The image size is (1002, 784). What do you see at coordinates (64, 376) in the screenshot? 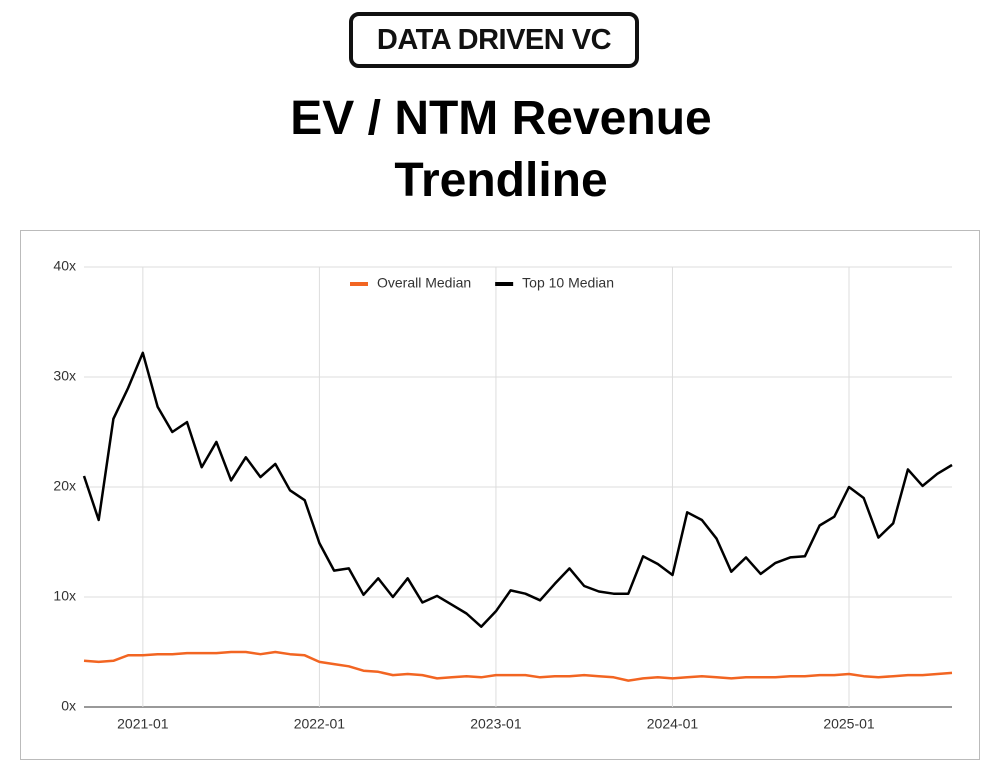
I see `y-tick-label: 30x` at bounding box center [64, 376].